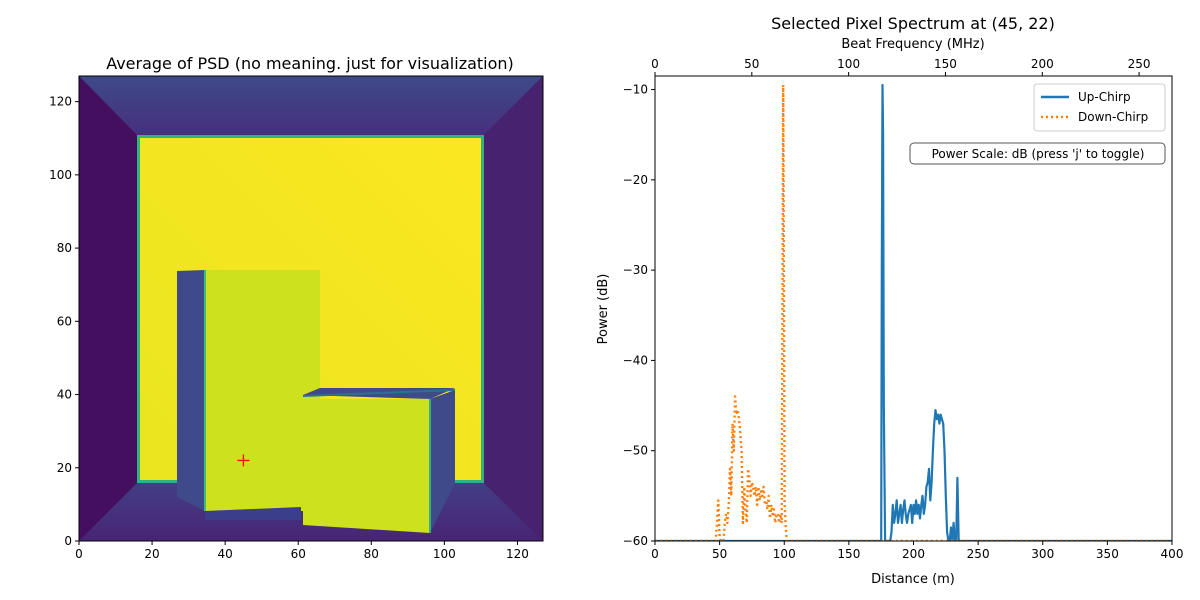 The width and height of the screenshot is (1200, 600). What do you see at coordinates (751, 64) in the screenshot?
I see `top-x-tick-label: 50` at bounding box center [751, 64].